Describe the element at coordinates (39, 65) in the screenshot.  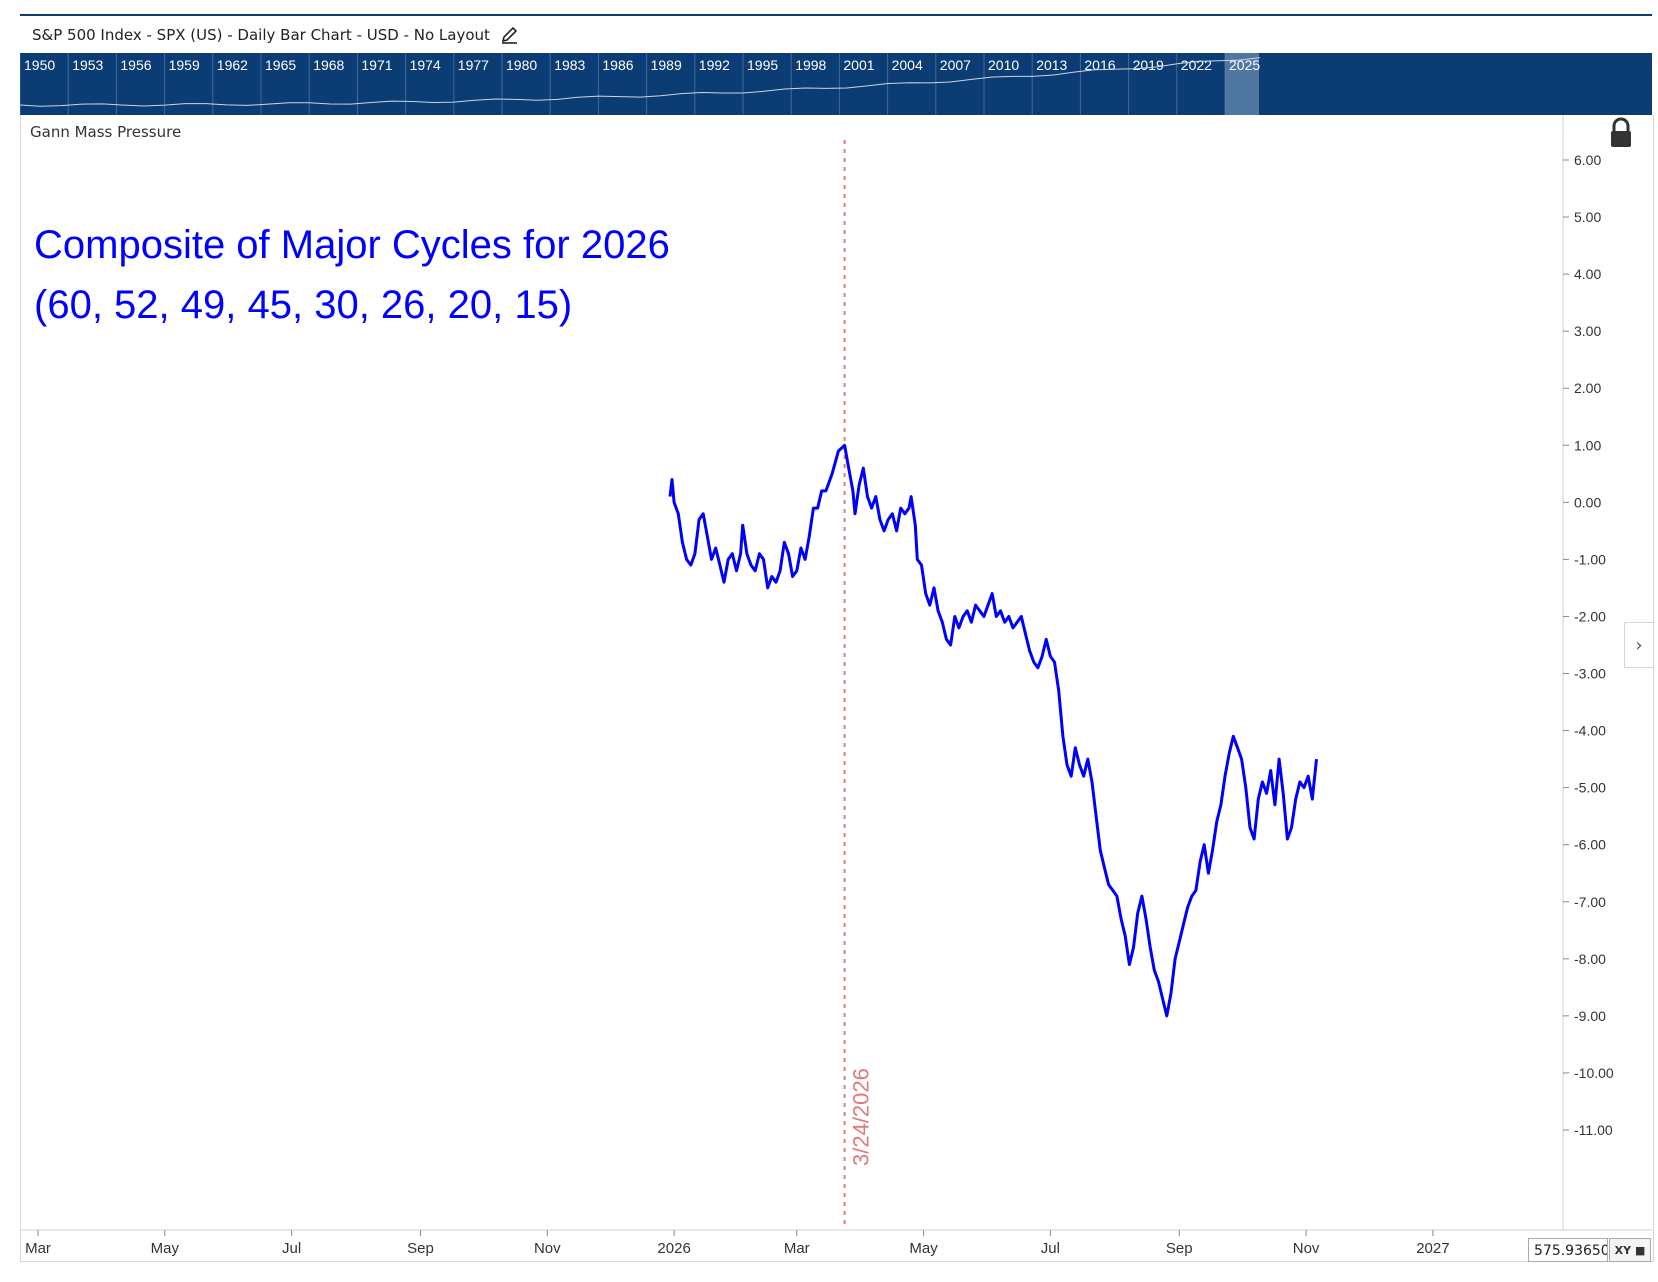
I see `timeline-year-label: 1950` at that location.